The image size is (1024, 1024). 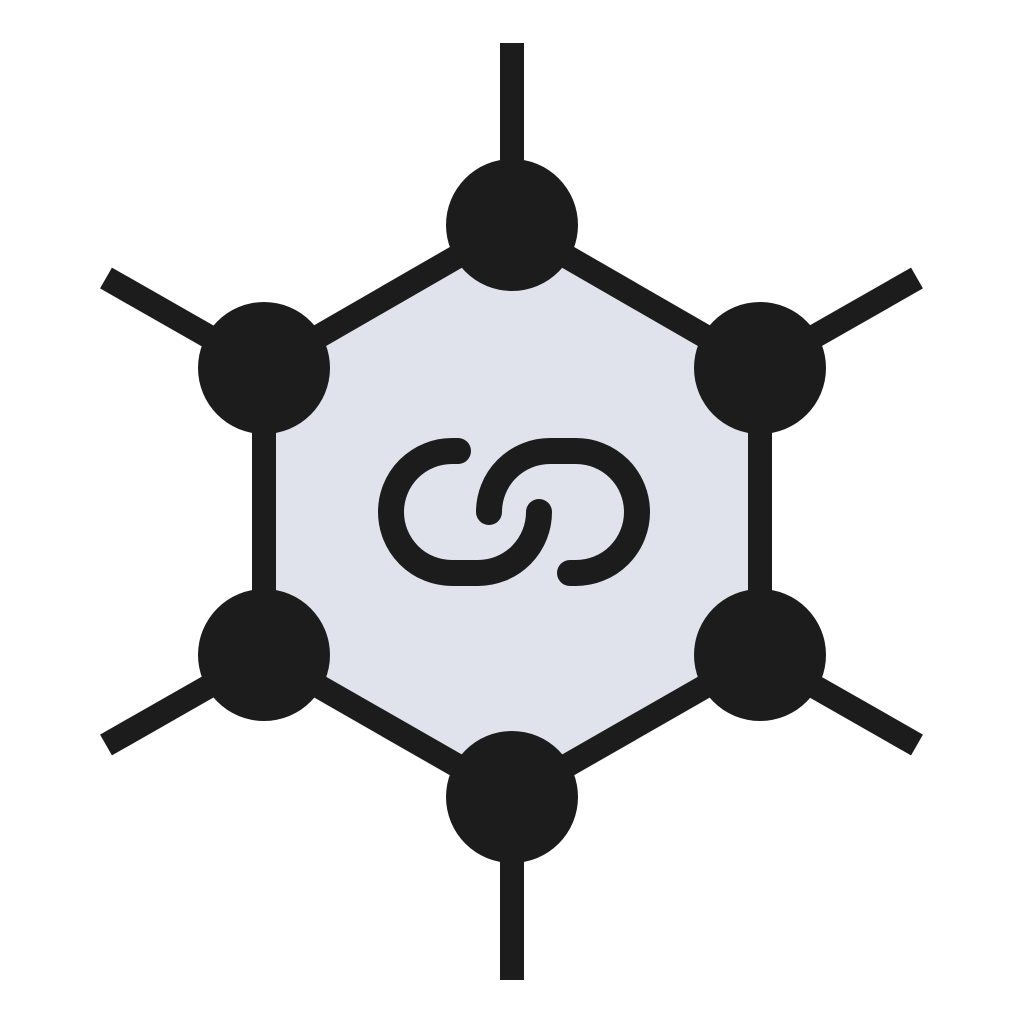 What do you see at coordinates (760, 655) in the screenshot?
I see `node-lower-right` at bounding box center [760, 655].